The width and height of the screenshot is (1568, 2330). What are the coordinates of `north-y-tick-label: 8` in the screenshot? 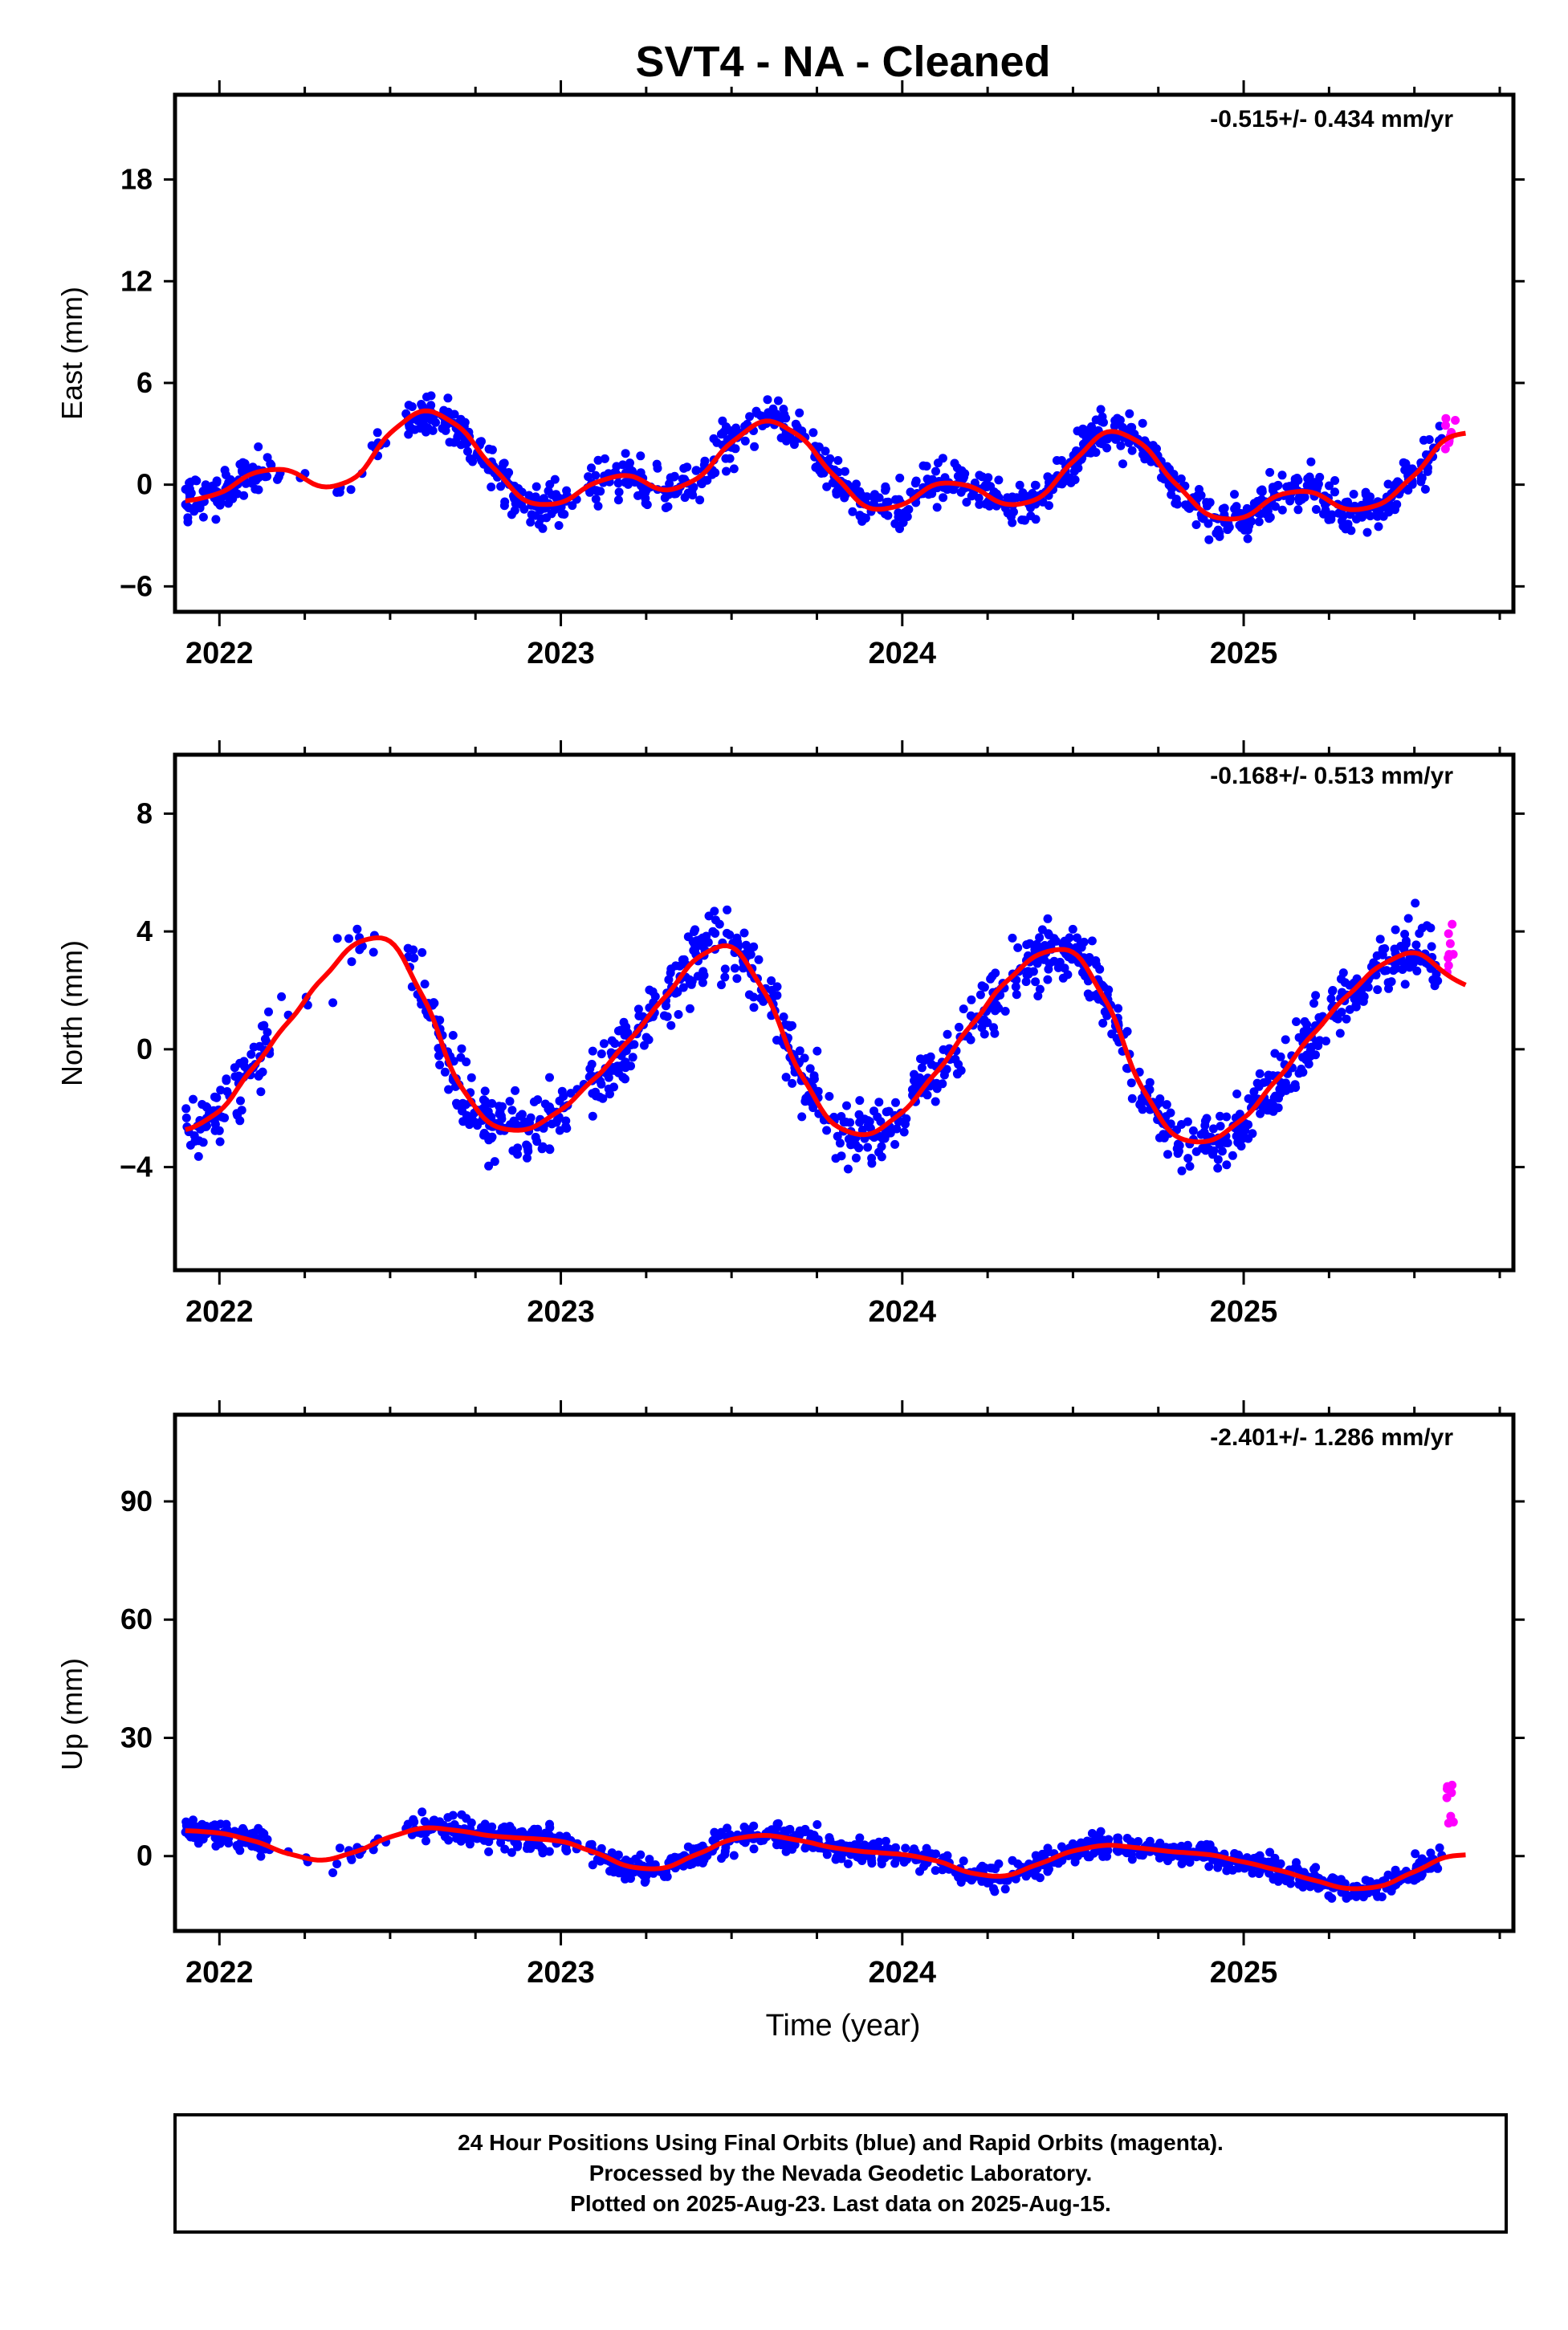 It's located at (144, 812).